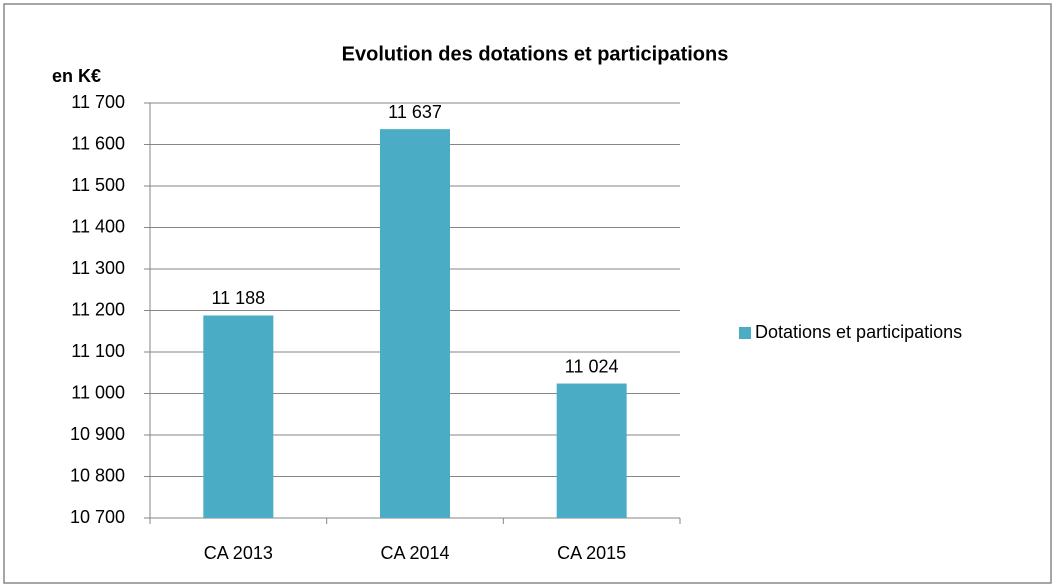  Describe the element at coordinates (238, 298) in the screenshot. I see `data-label: 11 188` at that location.